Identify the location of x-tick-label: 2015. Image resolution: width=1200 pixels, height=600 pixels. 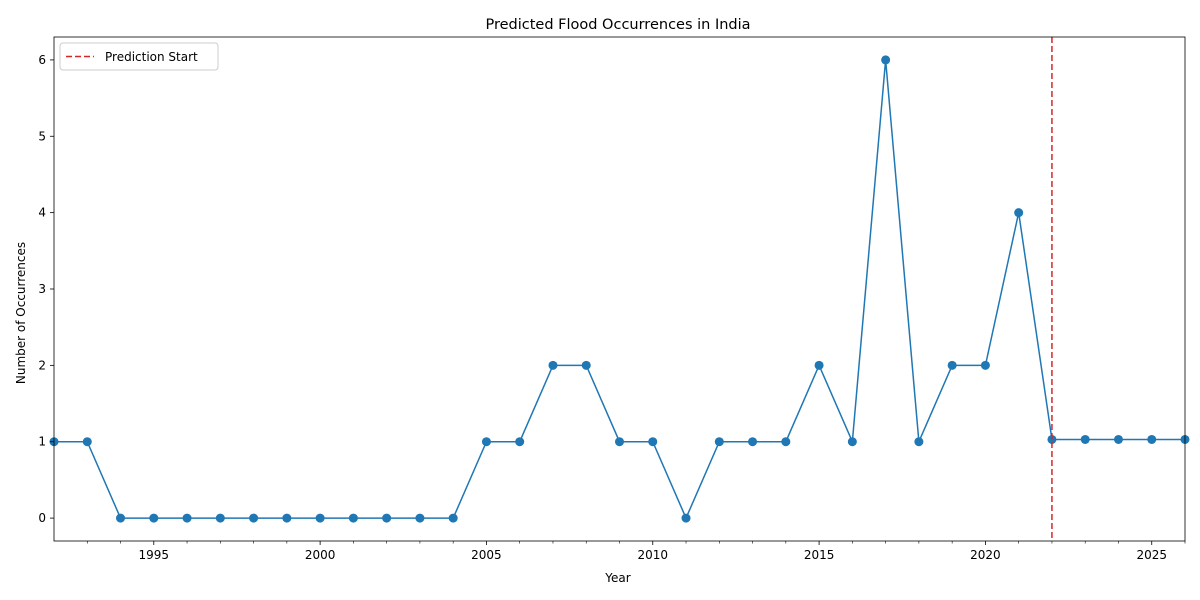
(819, 555).